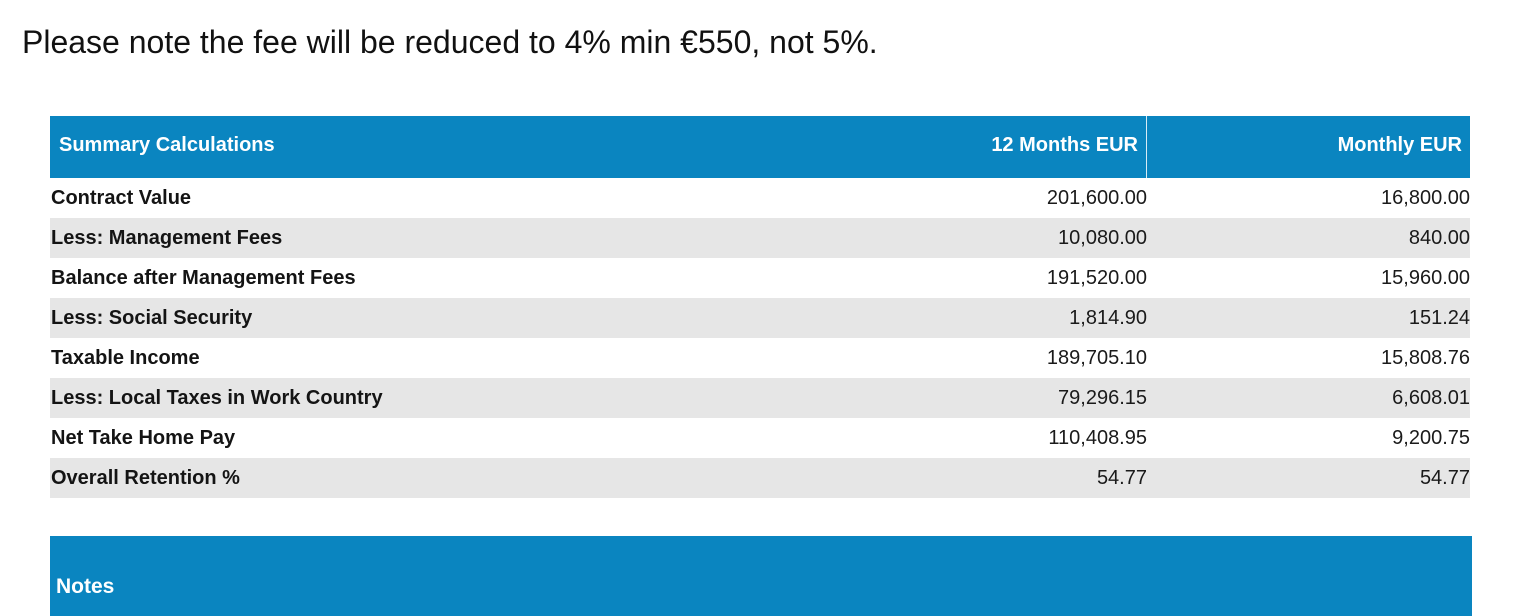 The width and height of the screenshot is (1536, 616). Describe the element at coordinates (1425, 277) in the screenshot. I see `row-monthly-value: 15,960.00` at that location.